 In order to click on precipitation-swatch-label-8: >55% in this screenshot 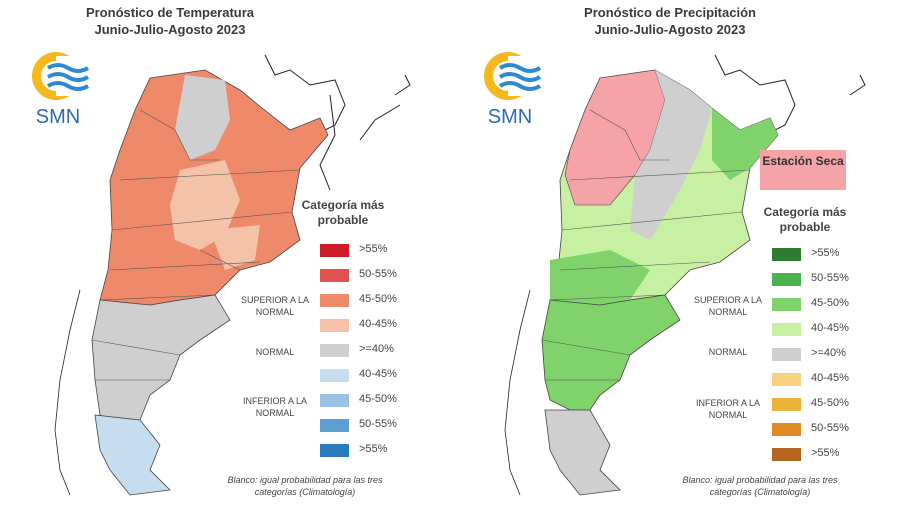, I will do `click(825, 453)`.